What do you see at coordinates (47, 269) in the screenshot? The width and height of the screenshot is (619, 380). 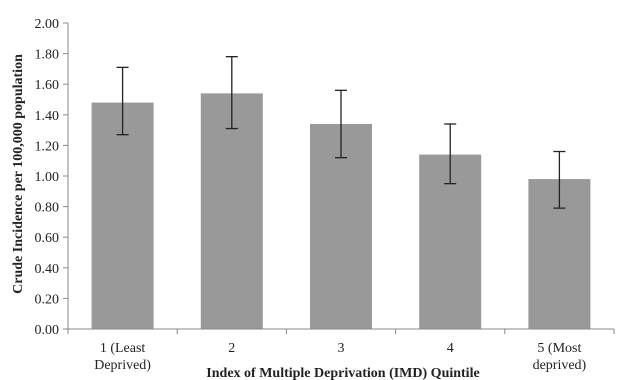 I see `y-tick-label: 0.40` at bounding box center [47, 269].